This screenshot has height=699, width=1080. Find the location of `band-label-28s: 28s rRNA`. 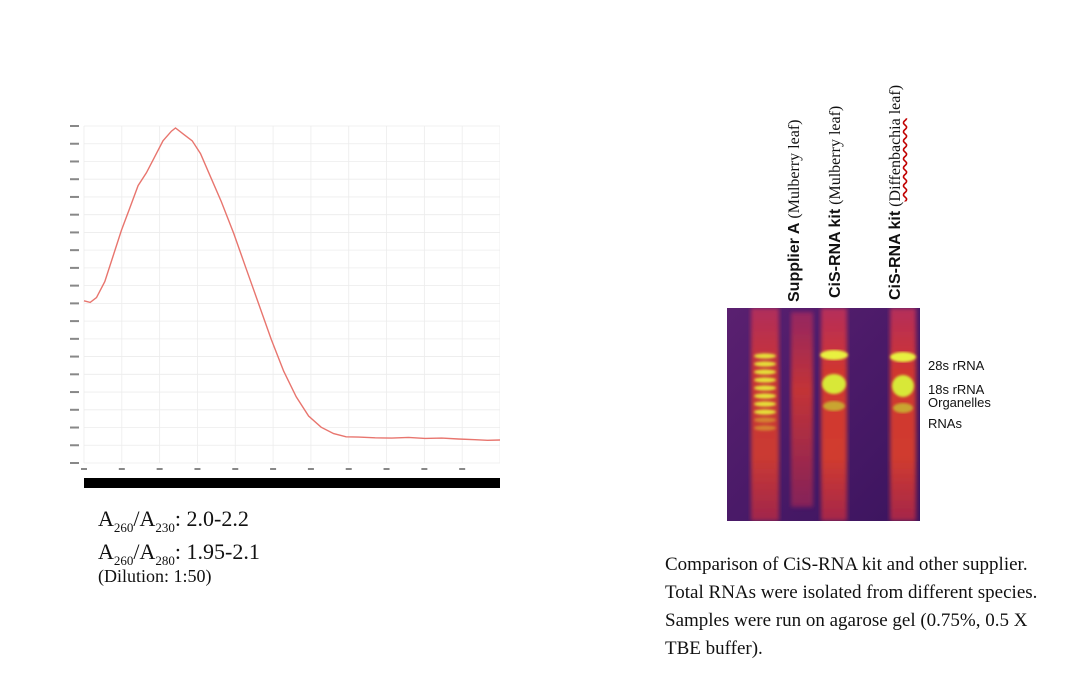

band-label-28s: 28s rRNA is located at coordinates (956, 365).